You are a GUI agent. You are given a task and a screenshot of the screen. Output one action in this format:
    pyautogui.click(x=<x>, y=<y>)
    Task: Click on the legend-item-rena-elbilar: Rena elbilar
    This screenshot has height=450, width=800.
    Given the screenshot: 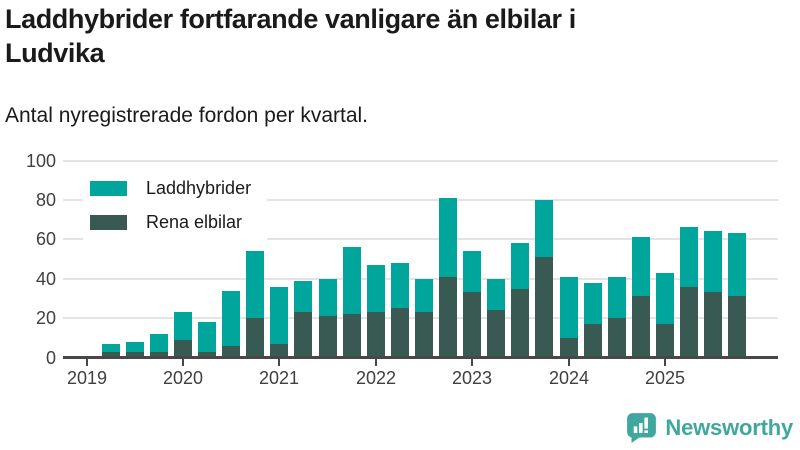 What is the action you would take?
    pyautogui.click(x=170, y=222)
    